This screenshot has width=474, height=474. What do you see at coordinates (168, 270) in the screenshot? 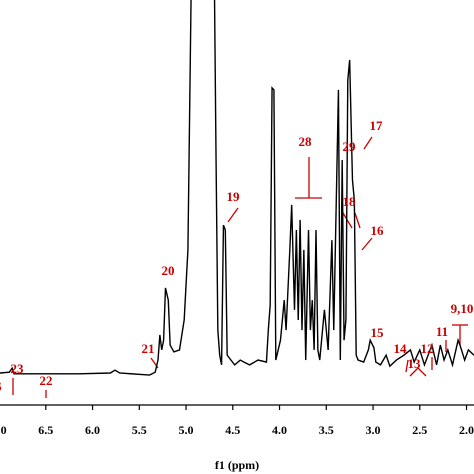
I see `peak-label: 20` at bounding box center [168, 270].